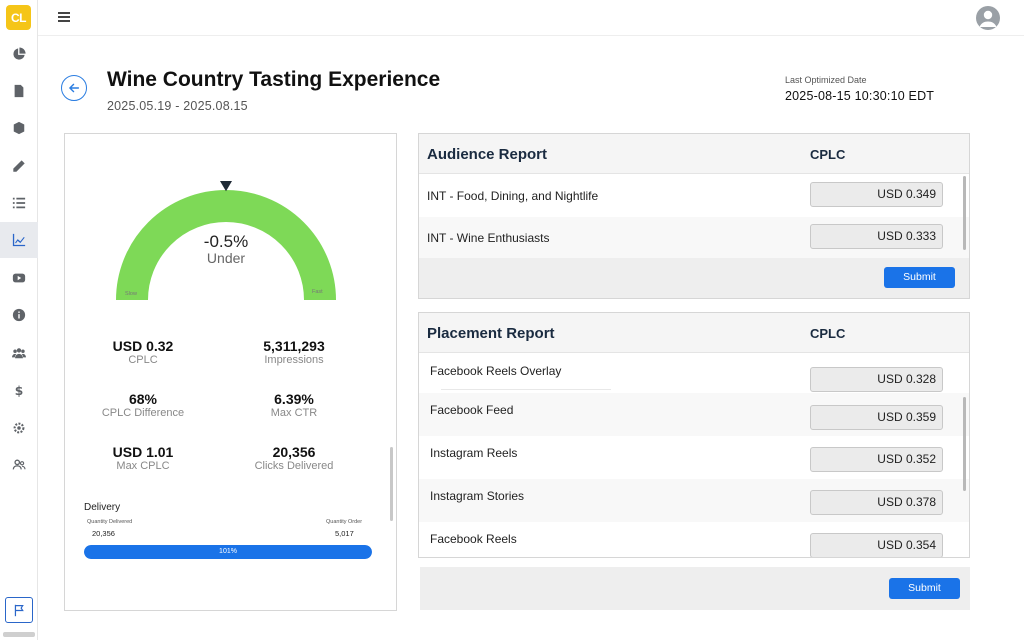 This screenshot has height=640, width=1024. What do you see at coordinates (694, 539) in the screenshot?
I see `table-row: Facebook Reels USD 0.354` at bounding box center [694, 539].